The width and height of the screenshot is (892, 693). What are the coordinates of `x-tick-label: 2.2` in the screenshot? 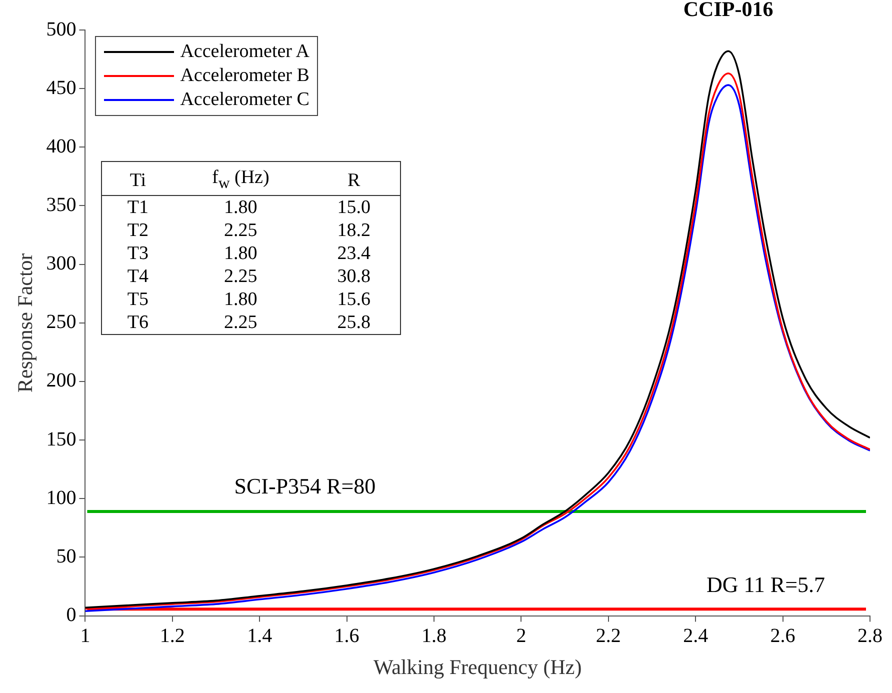 It's located at (608, 636).